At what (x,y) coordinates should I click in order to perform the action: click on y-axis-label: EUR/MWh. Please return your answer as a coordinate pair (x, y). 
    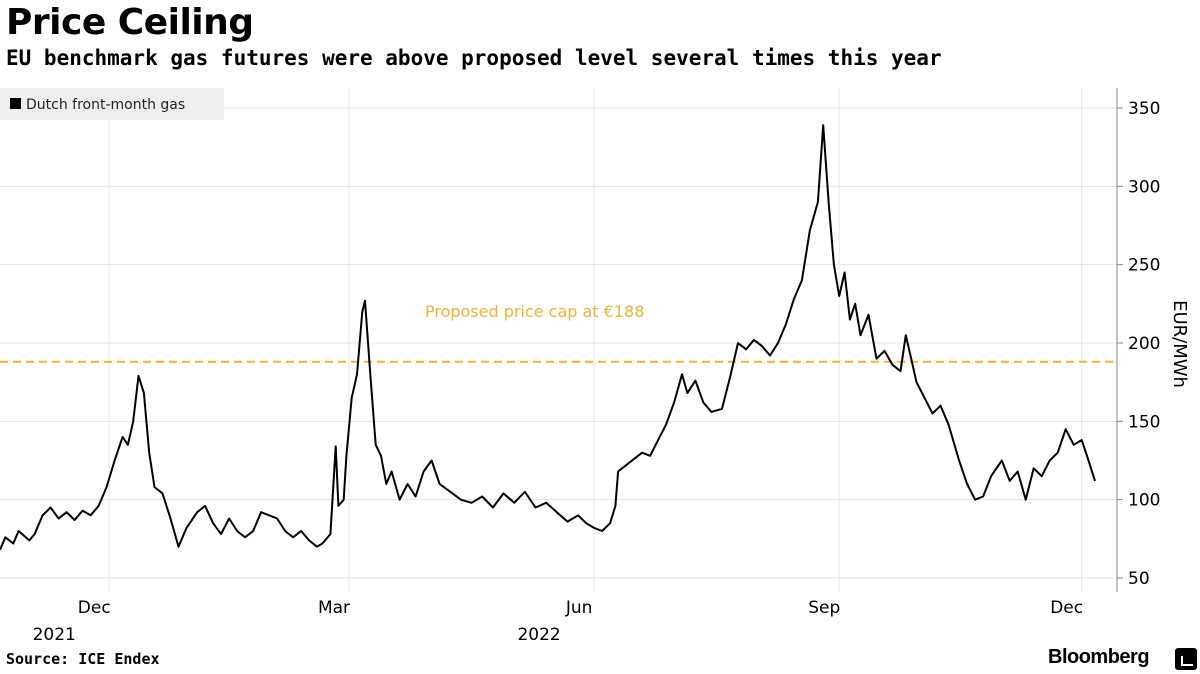
    Looking at the image, I should click on (1179, 344).